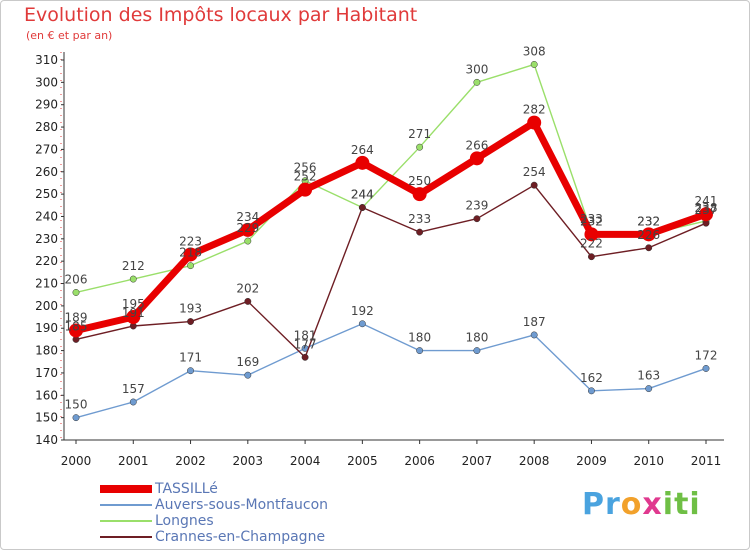 This screenshot has height=550, width=750. I want to click on data-label-crannes: 191, so click(133, 313).